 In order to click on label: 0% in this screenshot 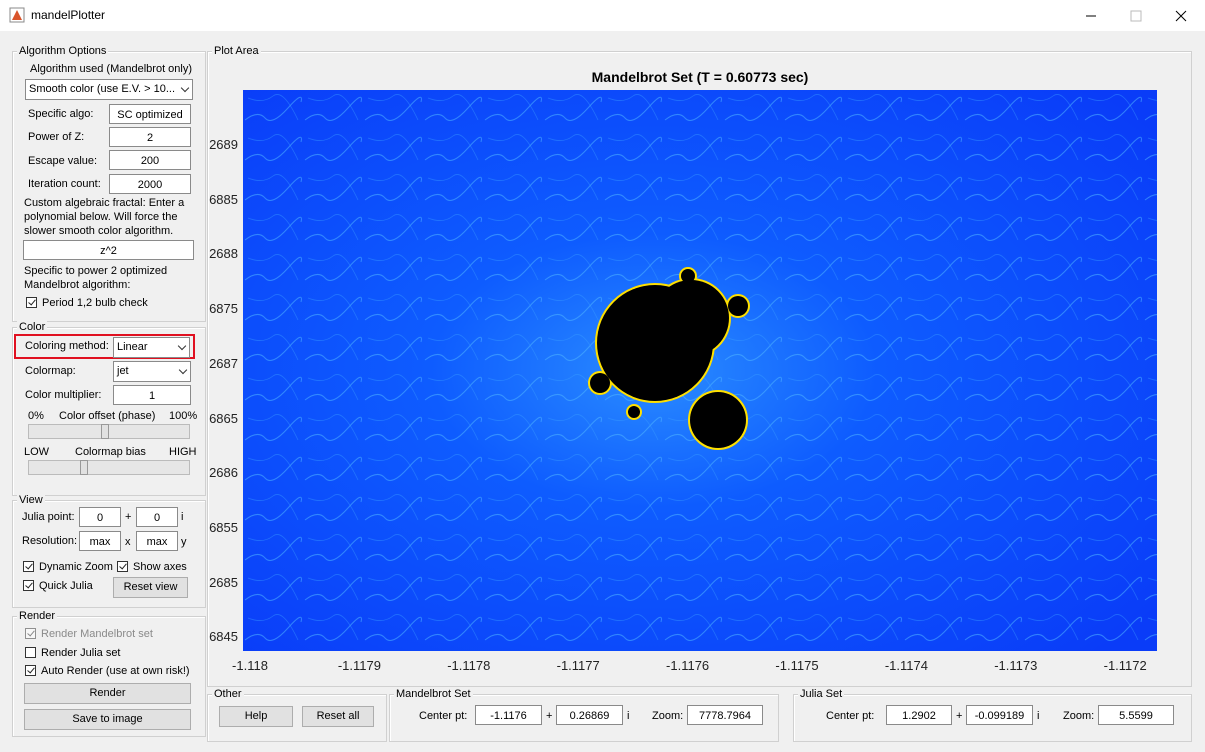, I will do `click(36, 416)`.